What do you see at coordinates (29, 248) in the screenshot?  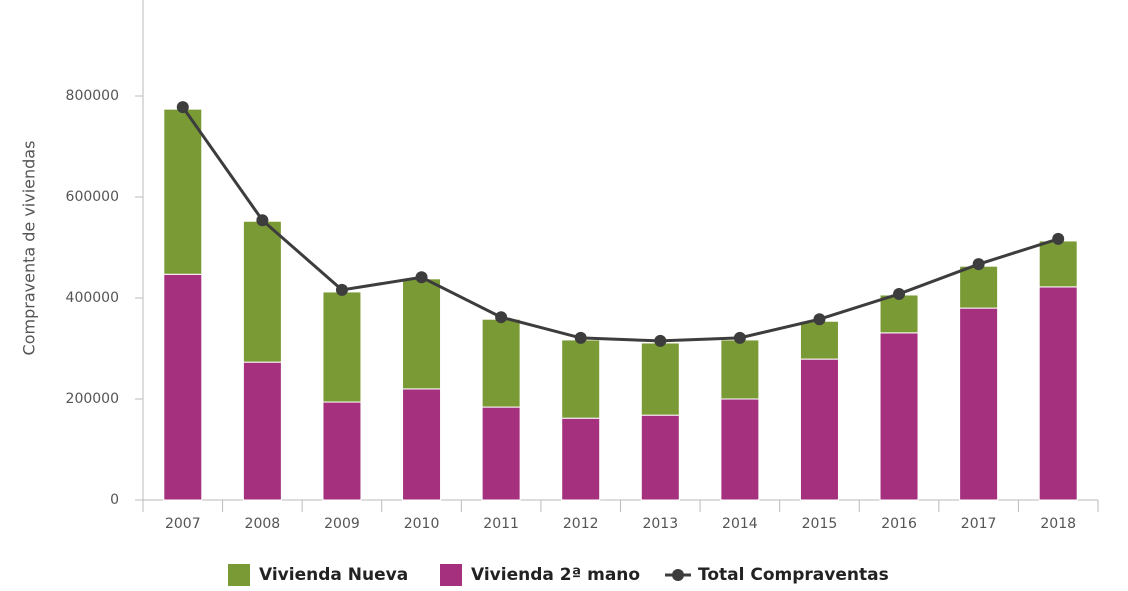 I see `y-axis-label: Compraventa de viviendas` at bounding box center [29, 248].